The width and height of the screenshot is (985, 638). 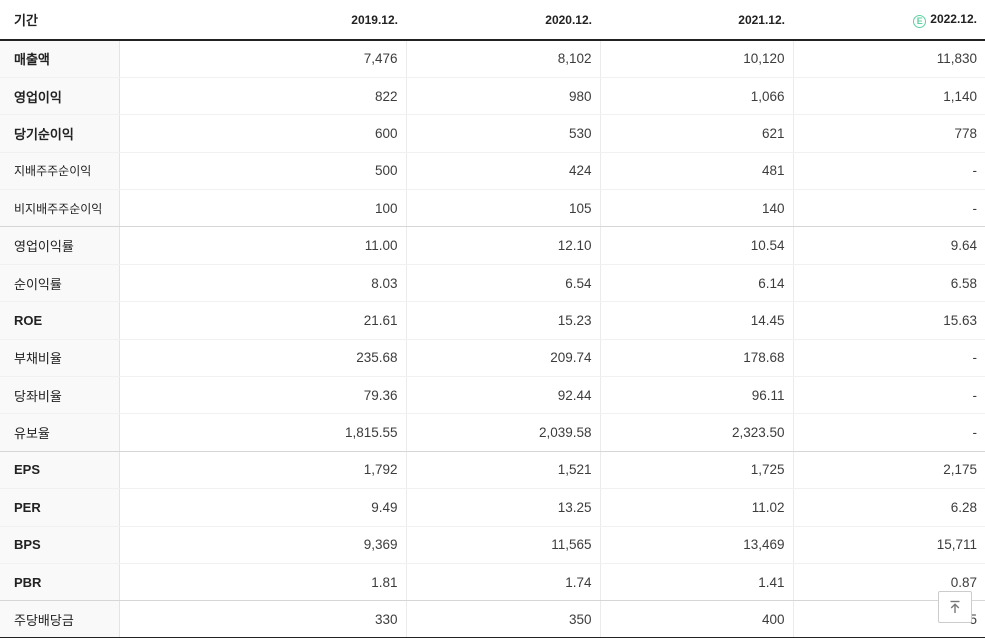 I want to click on cell-value: 14.45, so click(x=697, y=320).